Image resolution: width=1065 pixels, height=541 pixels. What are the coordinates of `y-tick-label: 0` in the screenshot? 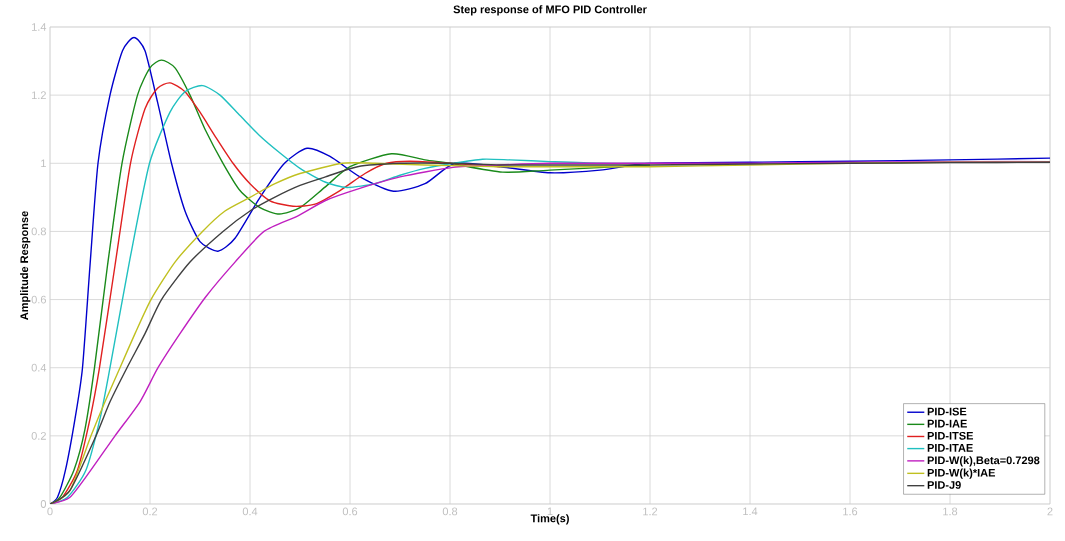 It's located at (43, 504).